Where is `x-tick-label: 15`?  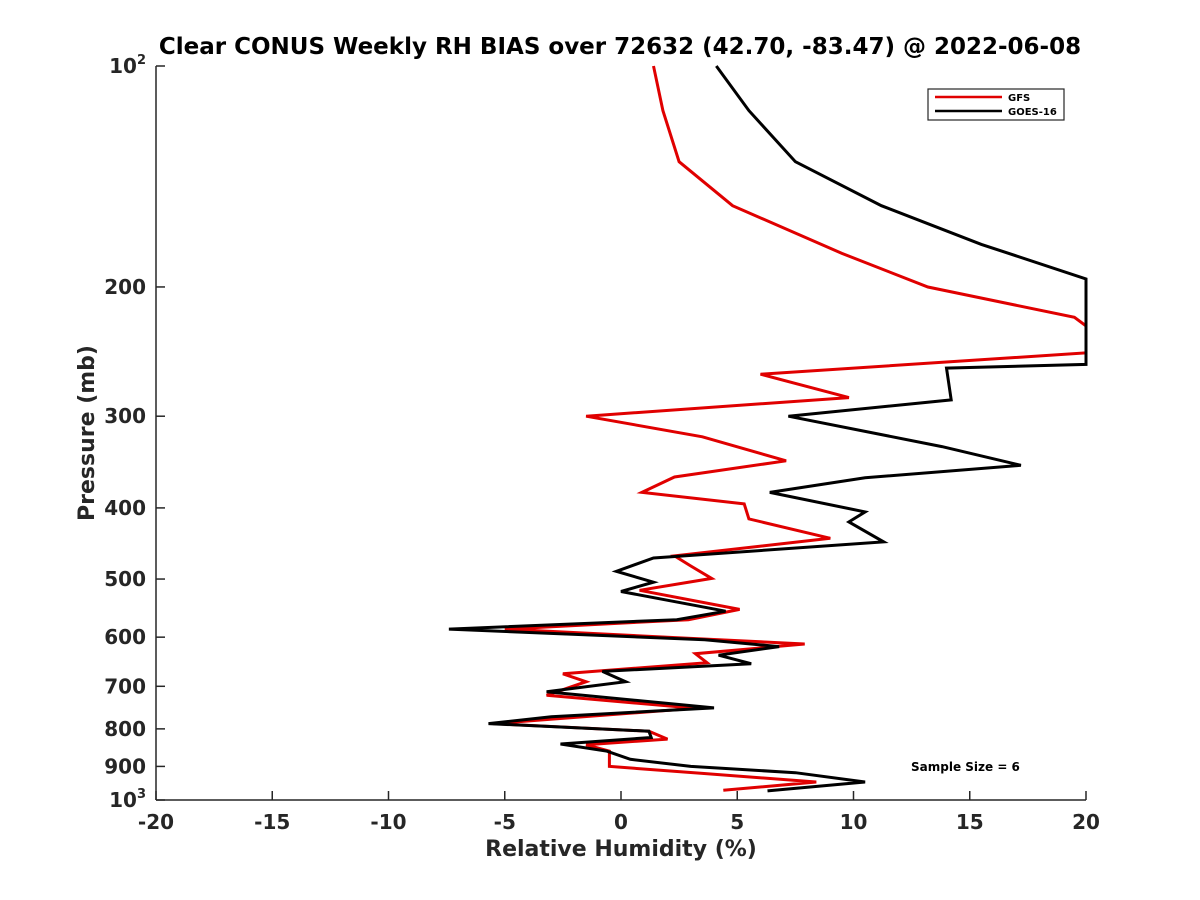 x-tick-label: 15 is located at coordinates (970, 822).